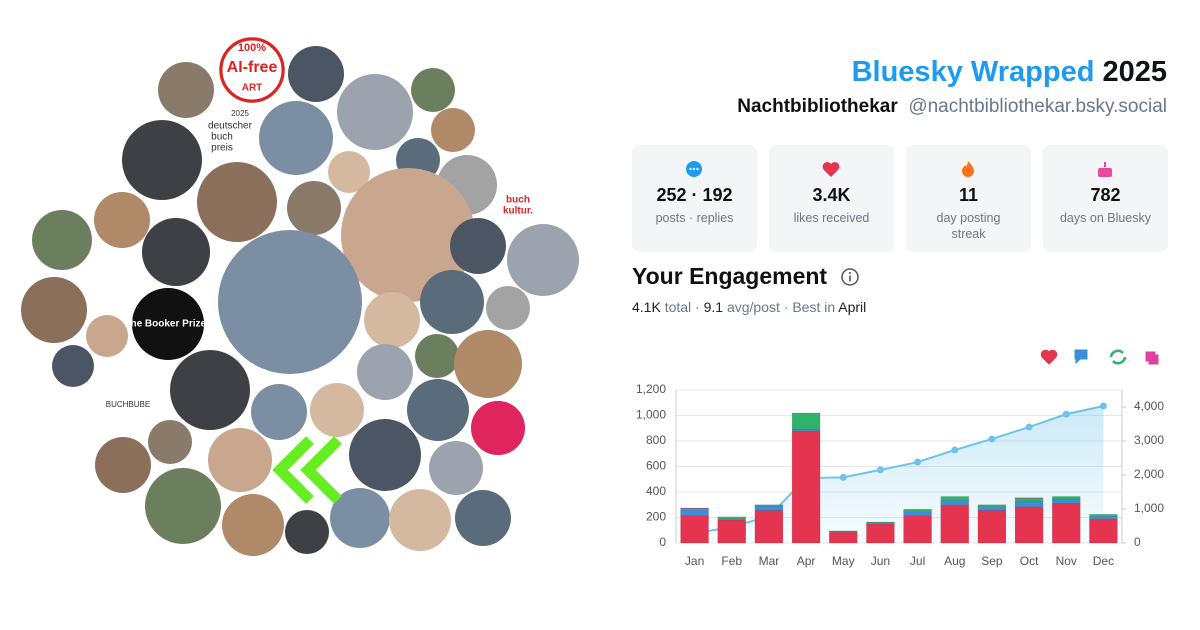  What do you see at coordinates (769, 561) in the screenshot?
I see `x-tick-label: Mar` at bounding box center [769, 561].